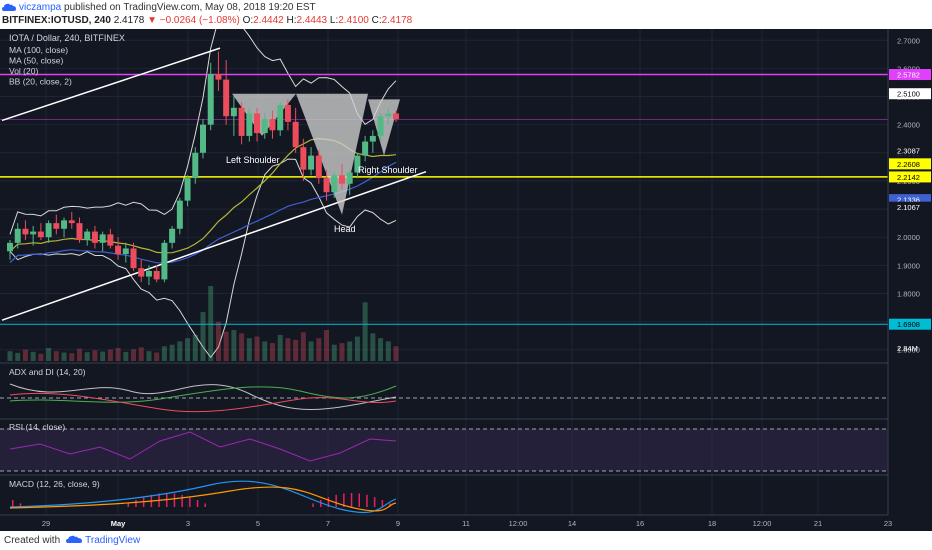 The height and width of the screenshot is (550, 932). I want to click on volume-bars, so click(203, 323).